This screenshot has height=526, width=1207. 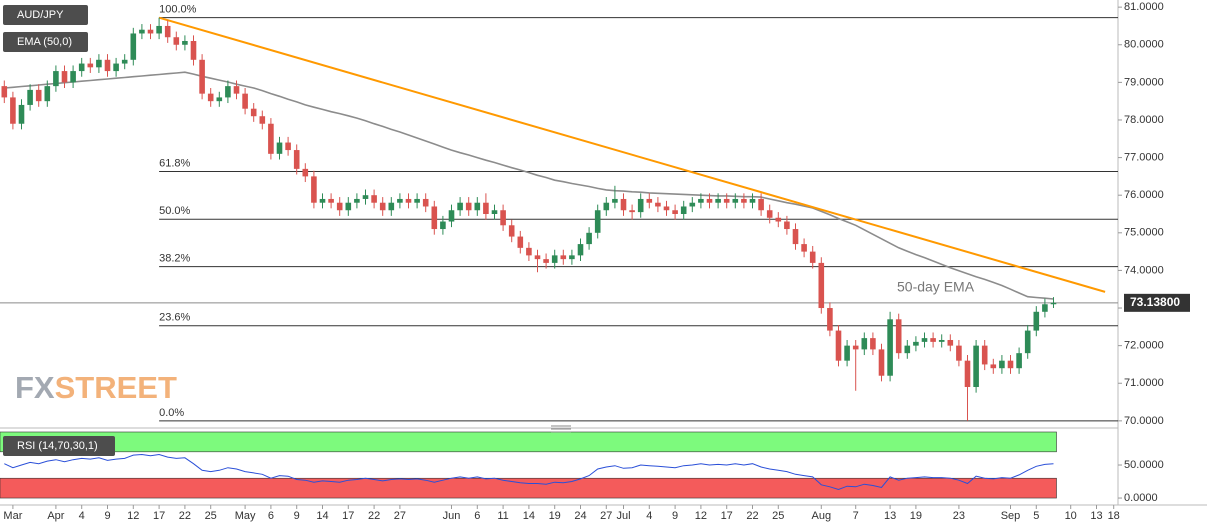 What do you see at coordinates (649, 516) in the screenshot?
I see `x-tick-label: 4` at bounding box center [649, 516].